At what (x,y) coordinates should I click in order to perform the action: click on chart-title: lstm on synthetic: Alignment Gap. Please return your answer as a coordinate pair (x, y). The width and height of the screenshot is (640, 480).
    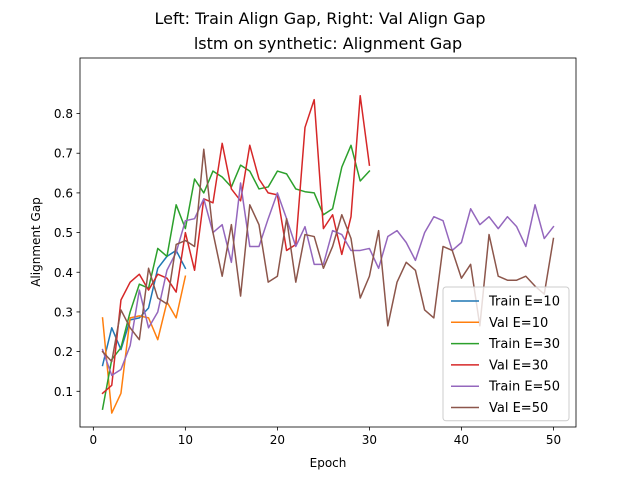
    Looking at the image, I should click on (328, 43).